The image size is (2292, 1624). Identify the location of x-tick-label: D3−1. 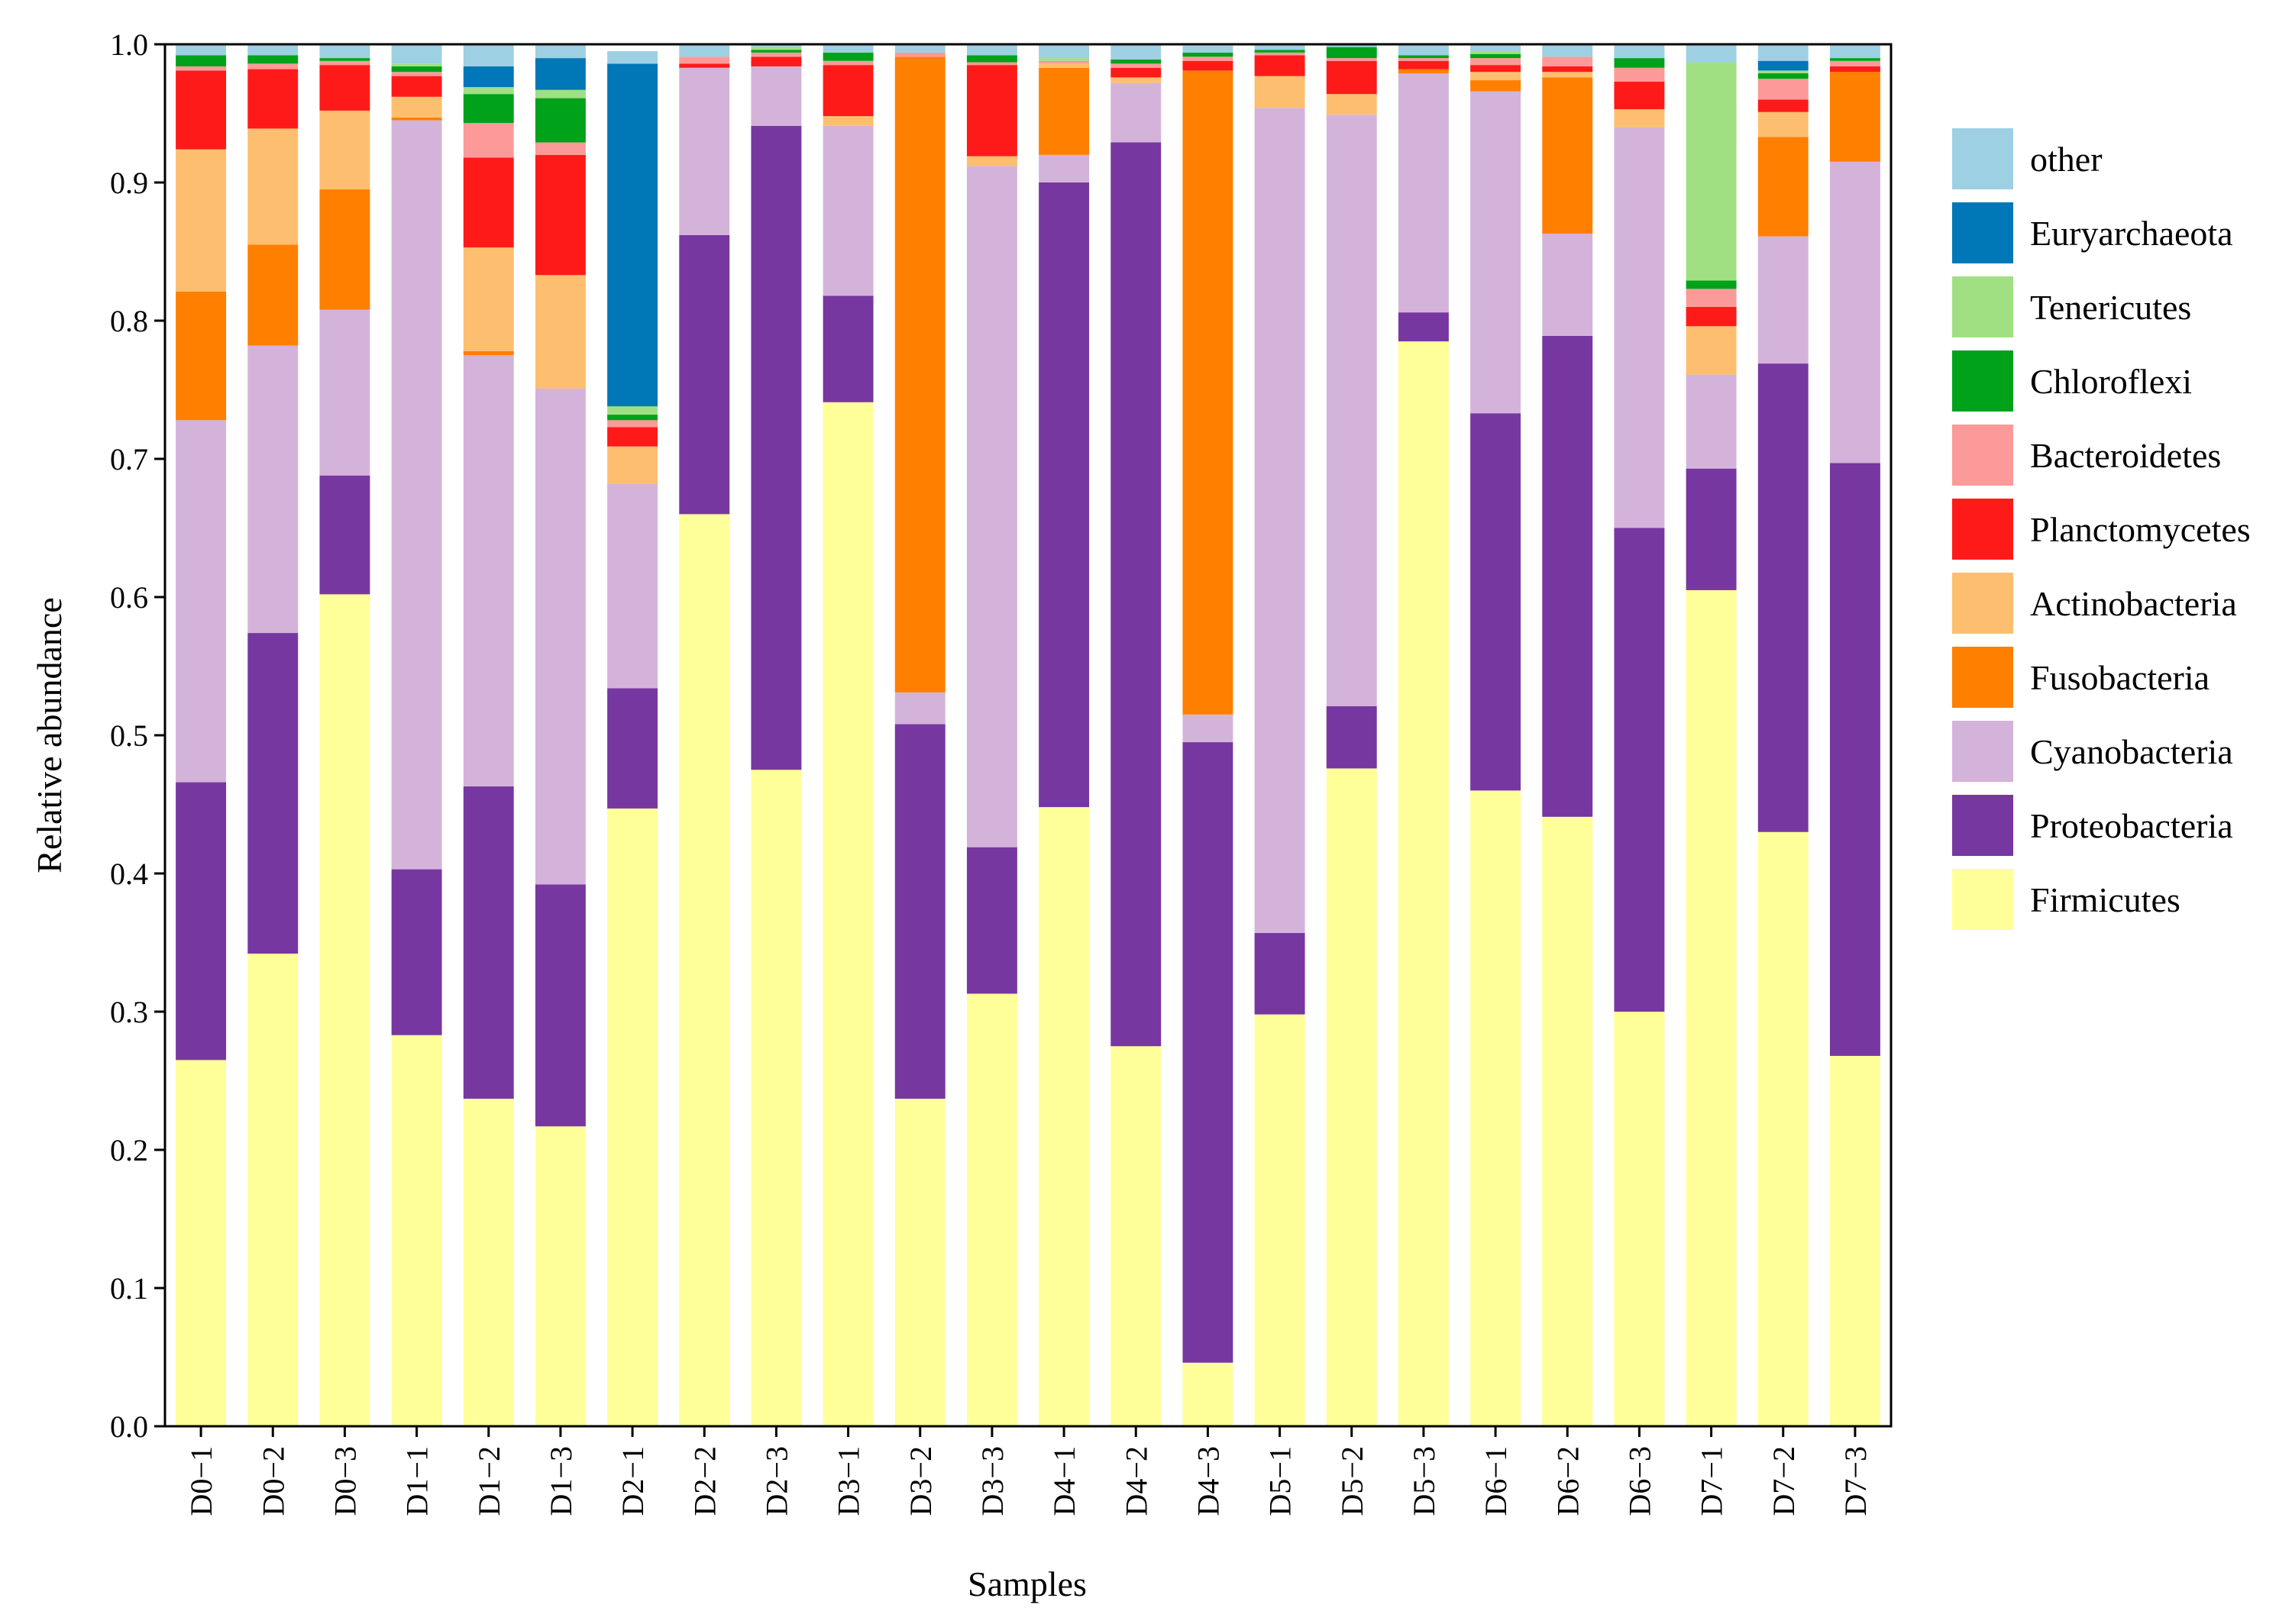
(849, 1481).